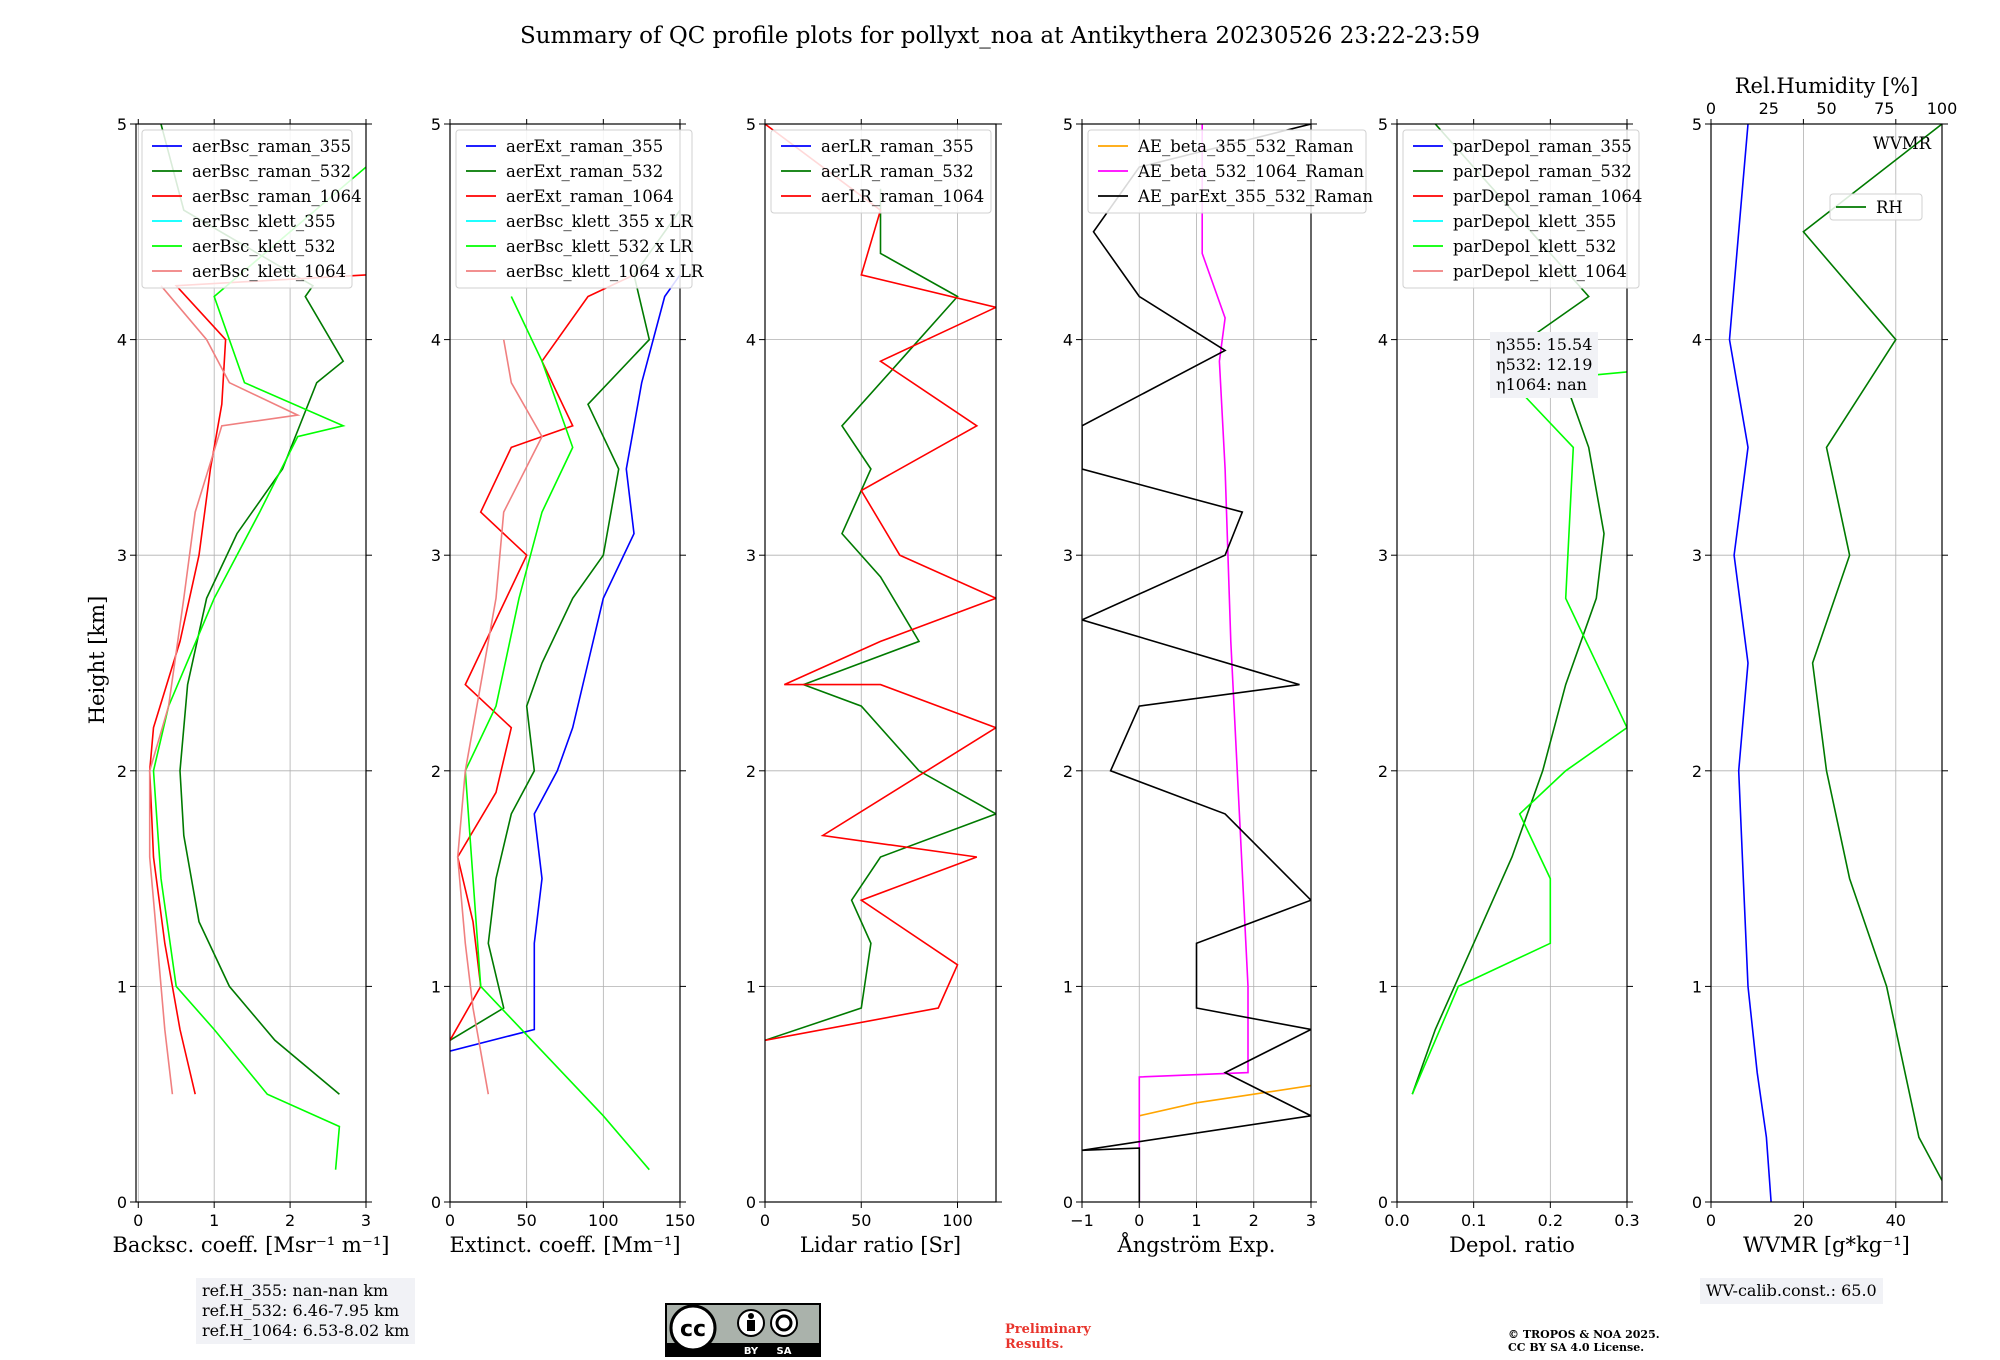  Describe the element at coordinates (277, 196) in the screenshot. I see `legend-entry: aerBsc_raman_1064` at that location.